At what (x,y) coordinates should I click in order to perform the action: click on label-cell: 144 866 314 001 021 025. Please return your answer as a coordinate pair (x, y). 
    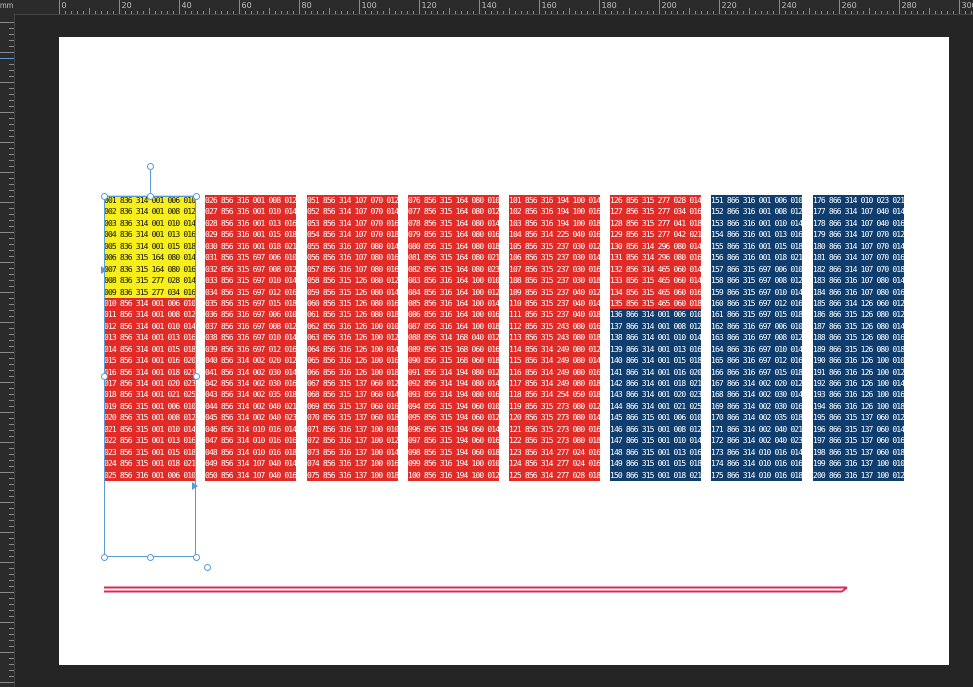
    Looking at the image, I should click on (655, 406).